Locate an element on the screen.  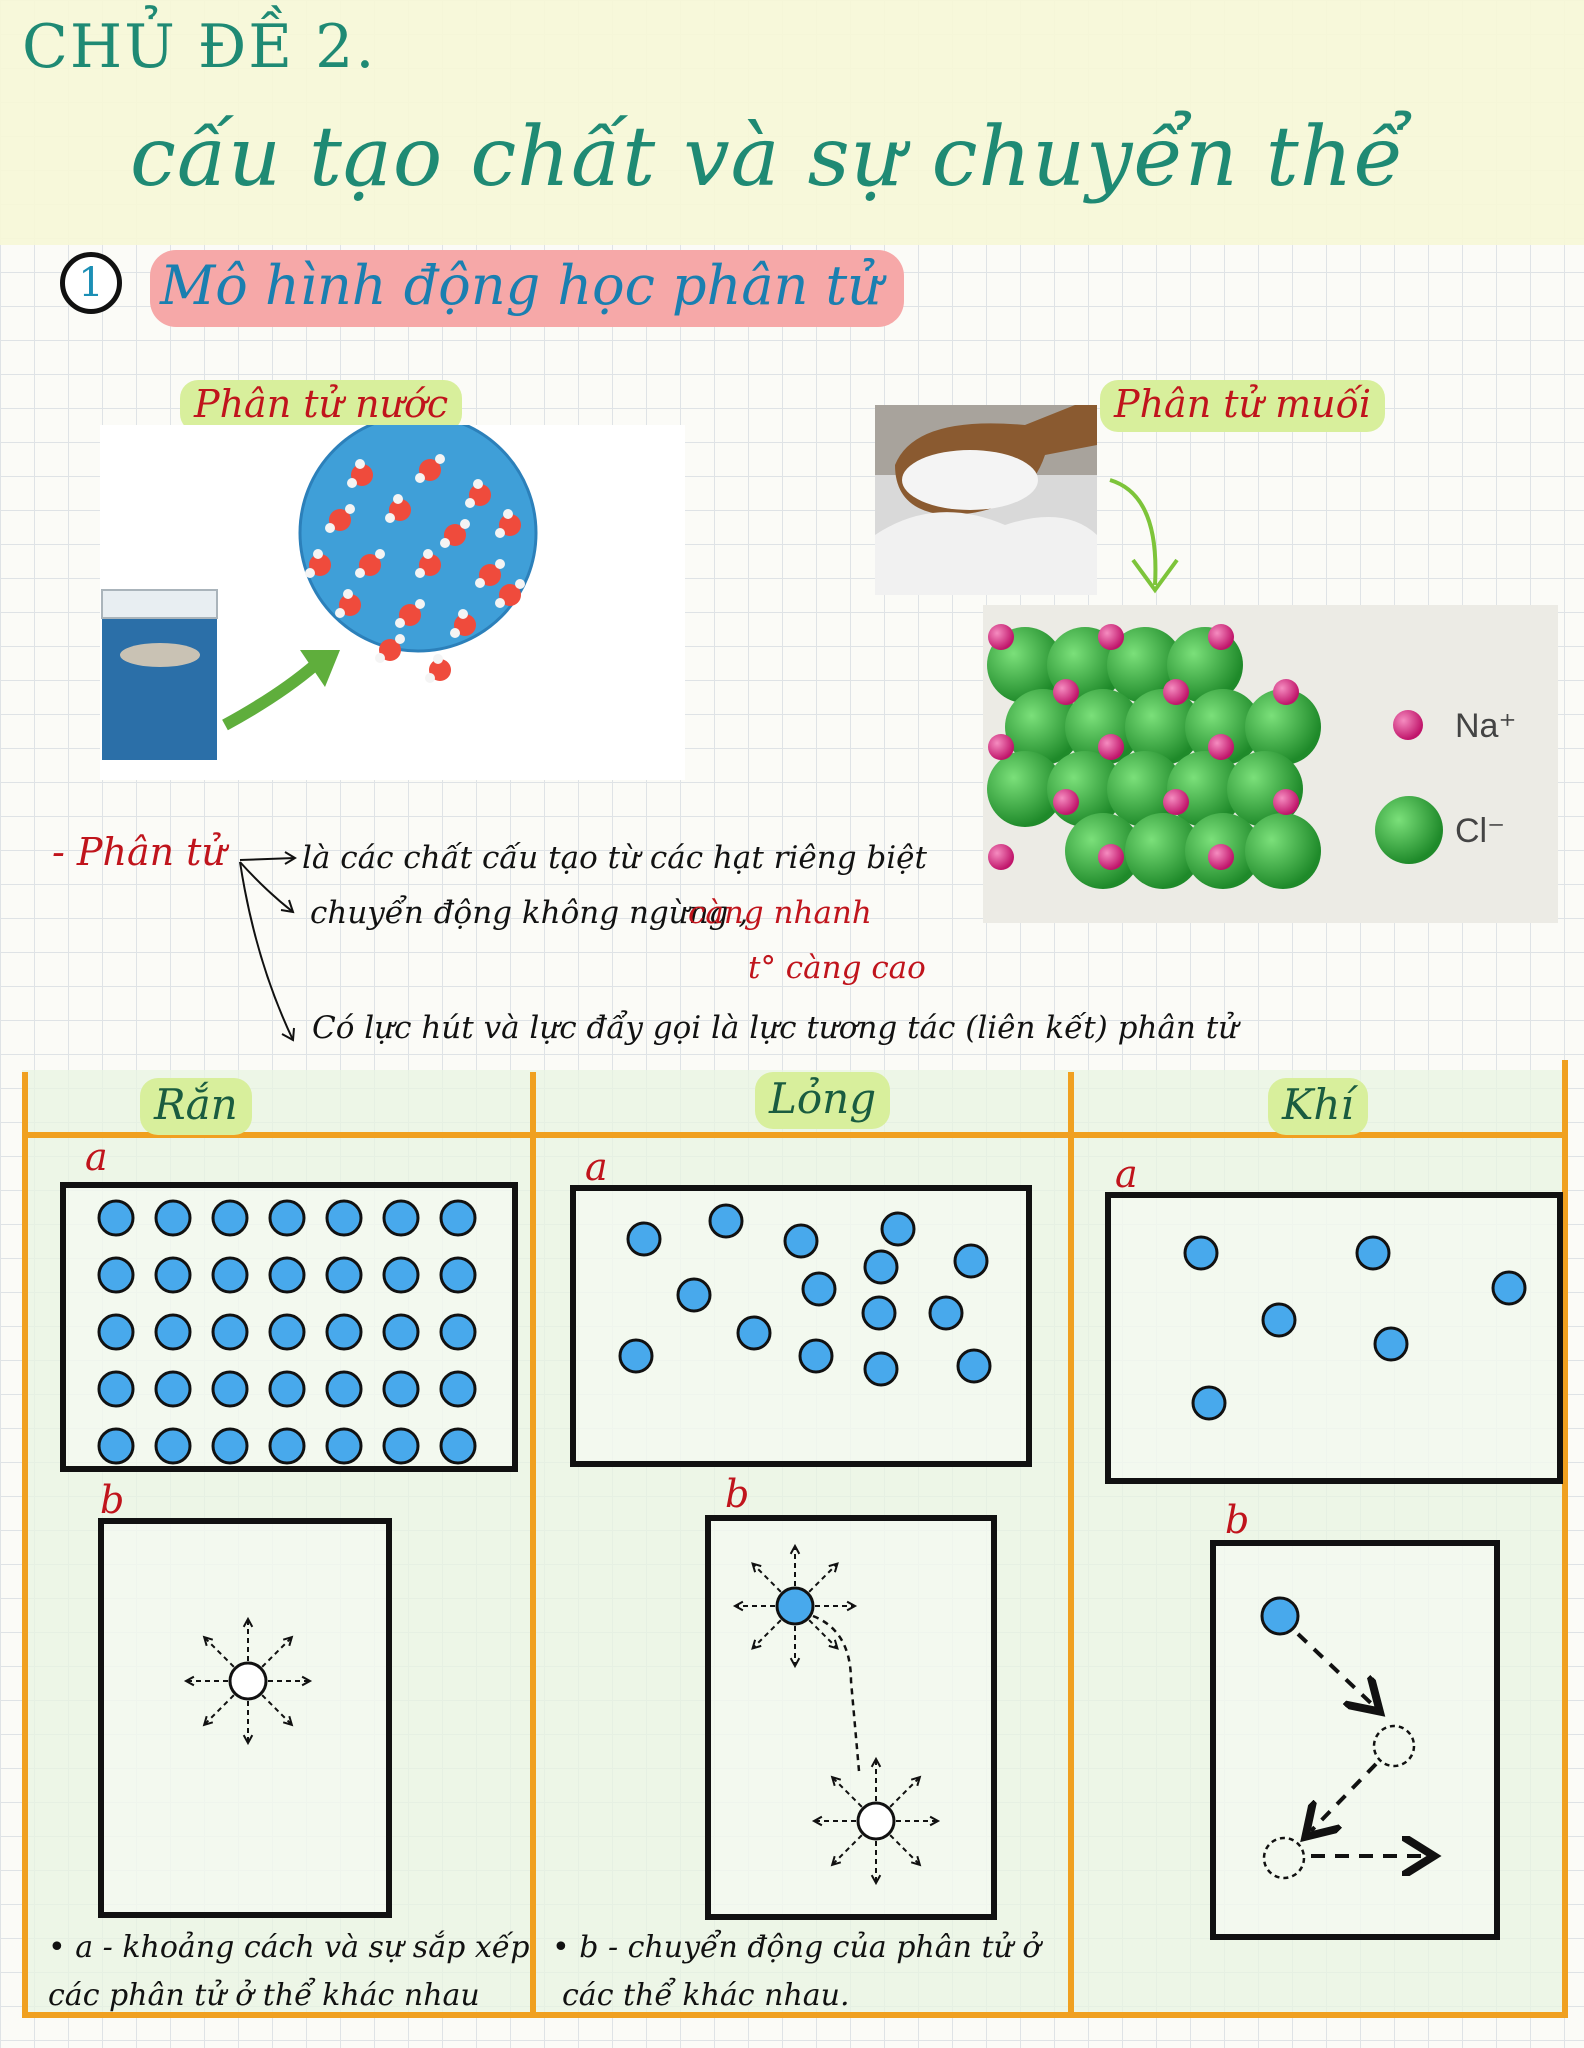
note-point-2: chuyển động không ngừng , is located at coordinates (529, 913).